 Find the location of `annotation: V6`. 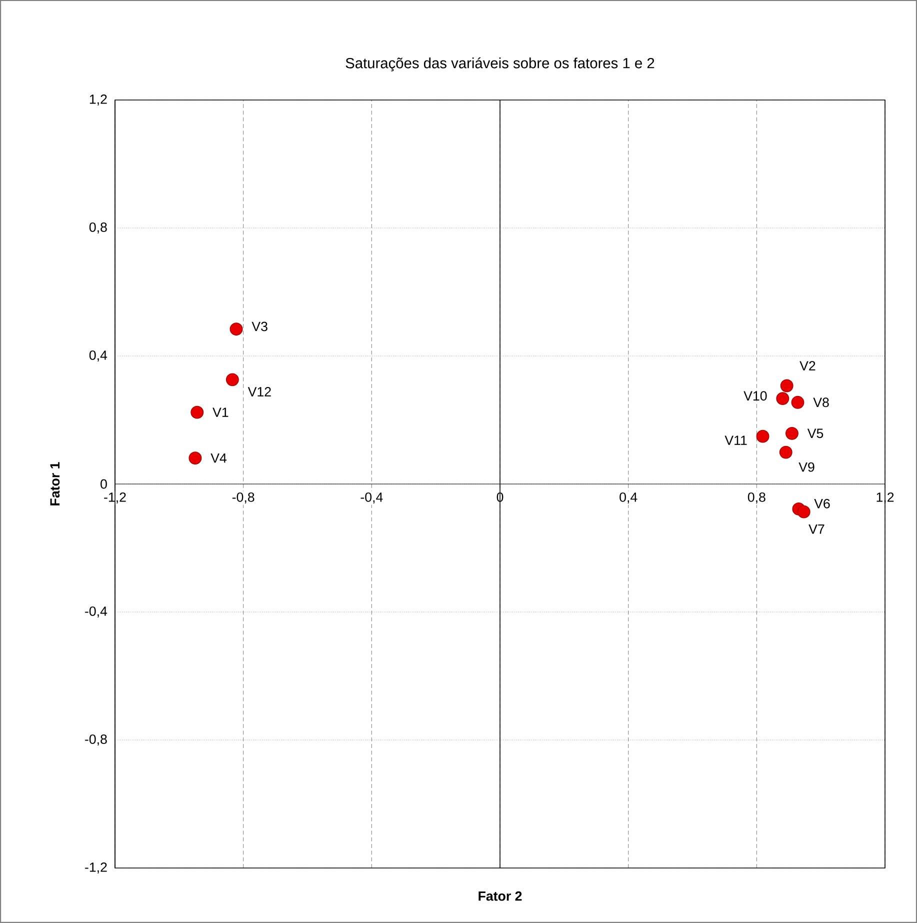

annotation: V6 is located at coordinates (822, 503).